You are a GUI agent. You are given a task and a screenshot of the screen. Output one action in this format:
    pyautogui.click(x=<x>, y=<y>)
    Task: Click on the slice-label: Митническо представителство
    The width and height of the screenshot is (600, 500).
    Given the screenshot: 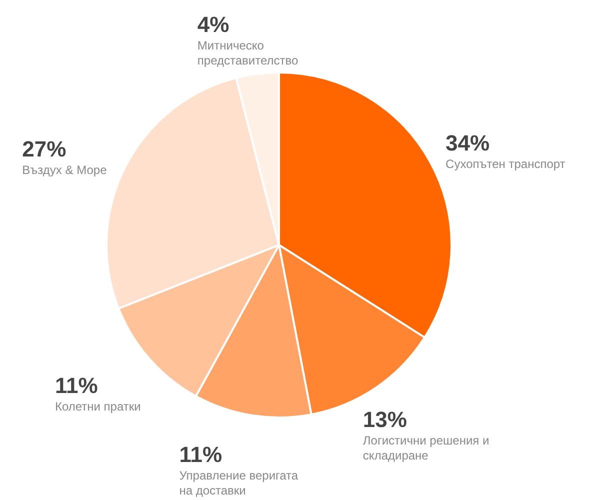 What is the action you would take?
    pyautogui.click(x=248, y=53)
    